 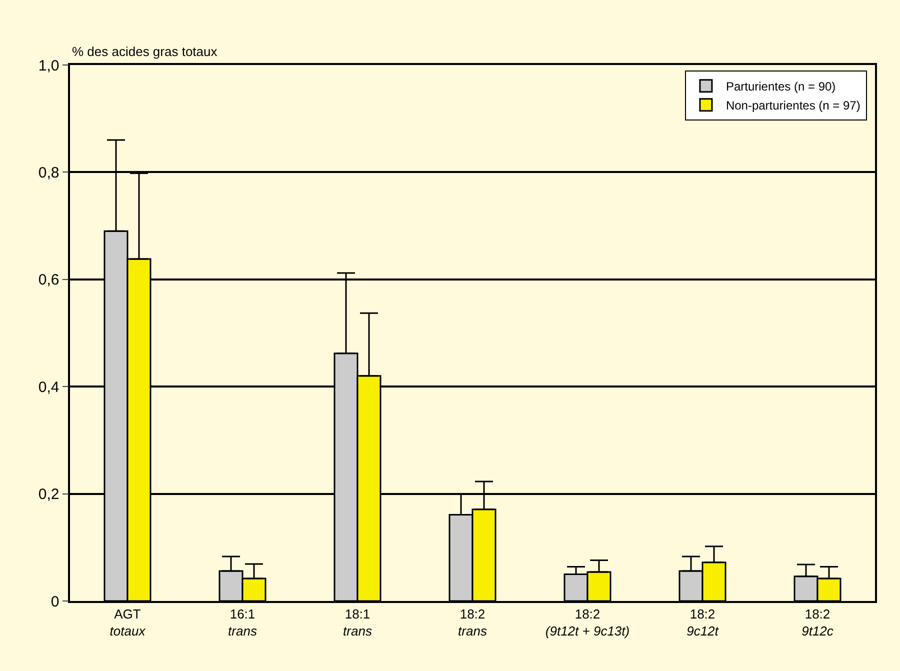 I want to click on legend-label: Parturientes (n = 90), so click(x=781, y=87).